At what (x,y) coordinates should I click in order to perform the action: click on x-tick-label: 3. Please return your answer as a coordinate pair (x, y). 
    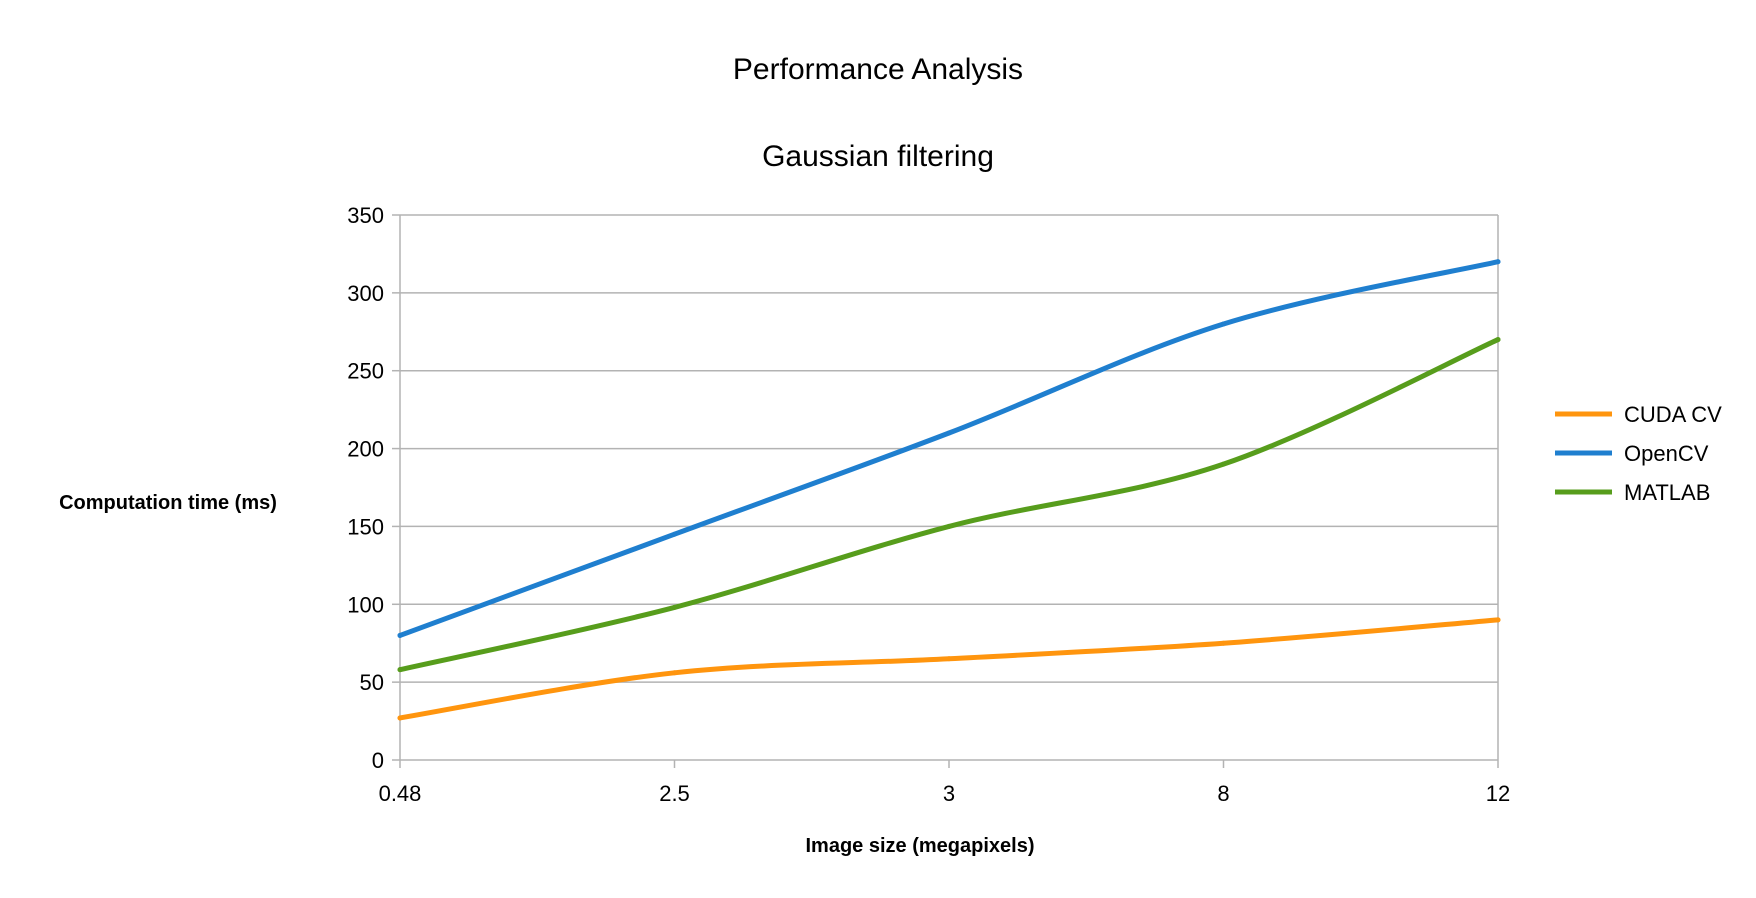
    Looking at the image, I should click on (949, 793).